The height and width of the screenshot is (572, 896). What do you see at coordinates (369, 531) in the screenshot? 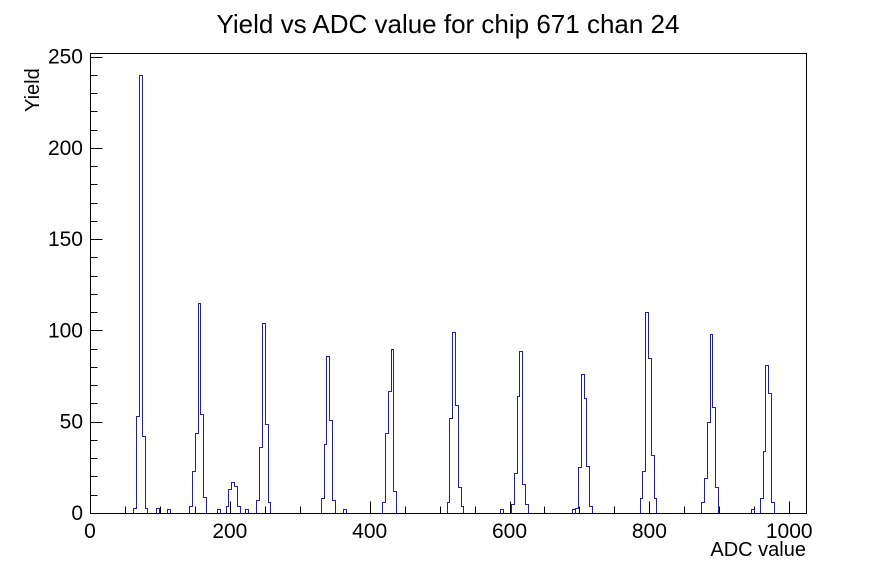
I see `x-tick-label: 400` at bounding box center [369, 531].